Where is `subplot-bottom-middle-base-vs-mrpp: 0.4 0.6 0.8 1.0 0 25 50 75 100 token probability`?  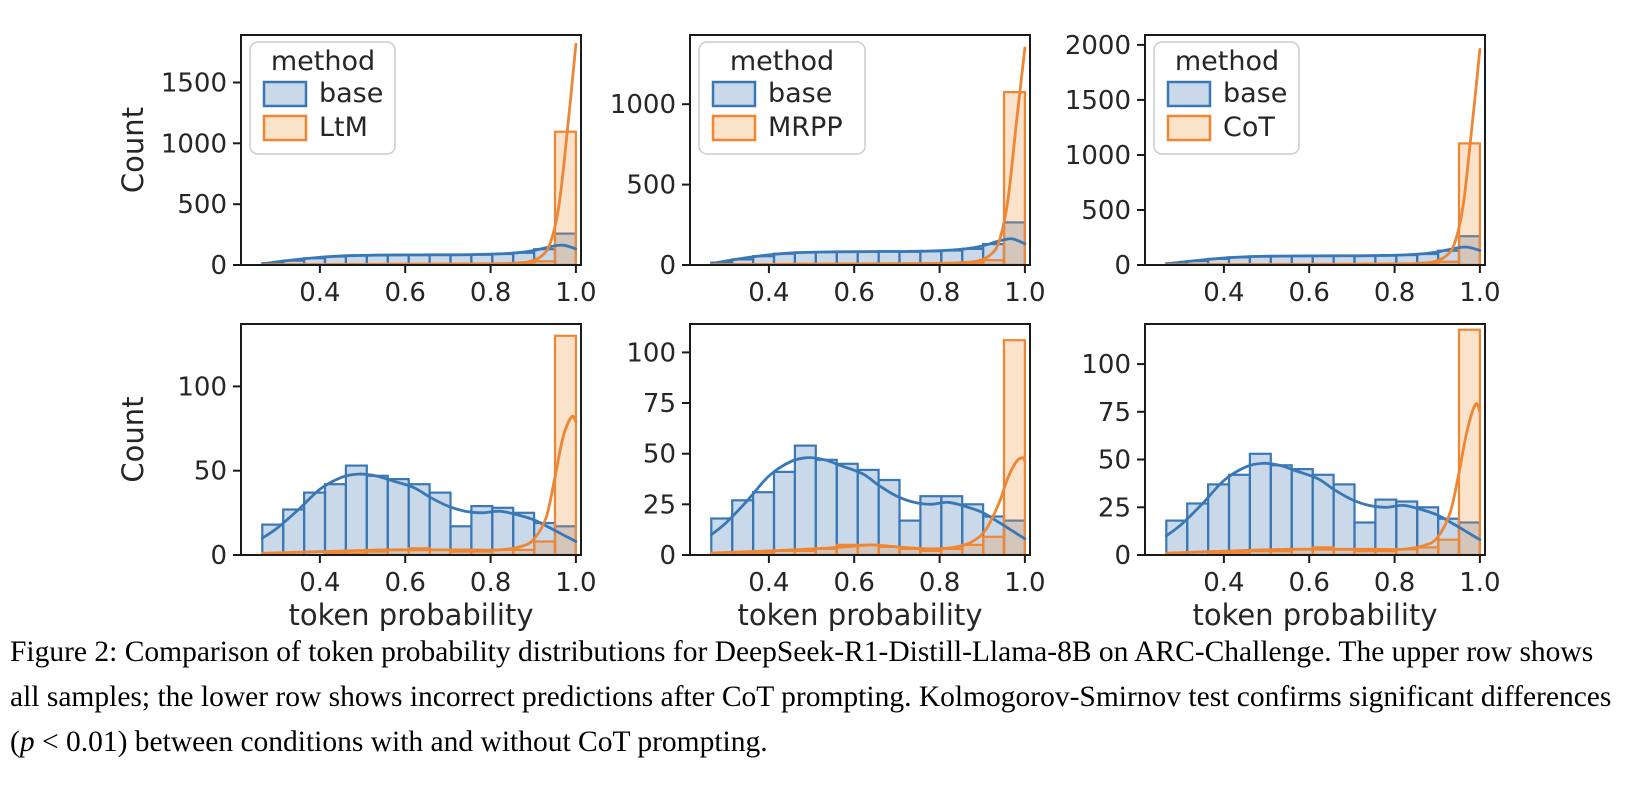
subplot-bottom-middle-base-vs-mrpp: 0.4 0.6 0.8 1.0 0 25 50 75 100 token probability is located at coordinates (795, 471).